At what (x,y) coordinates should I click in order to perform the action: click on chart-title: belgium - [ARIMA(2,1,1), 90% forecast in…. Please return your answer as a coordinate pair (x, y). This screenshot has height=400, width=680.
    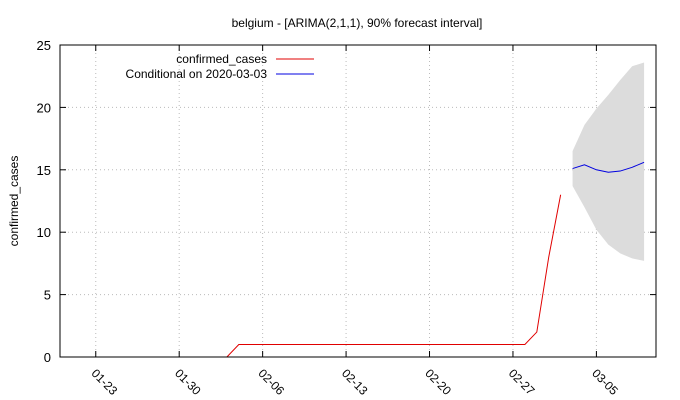
    Looking at the image, I should click on (357, 23).